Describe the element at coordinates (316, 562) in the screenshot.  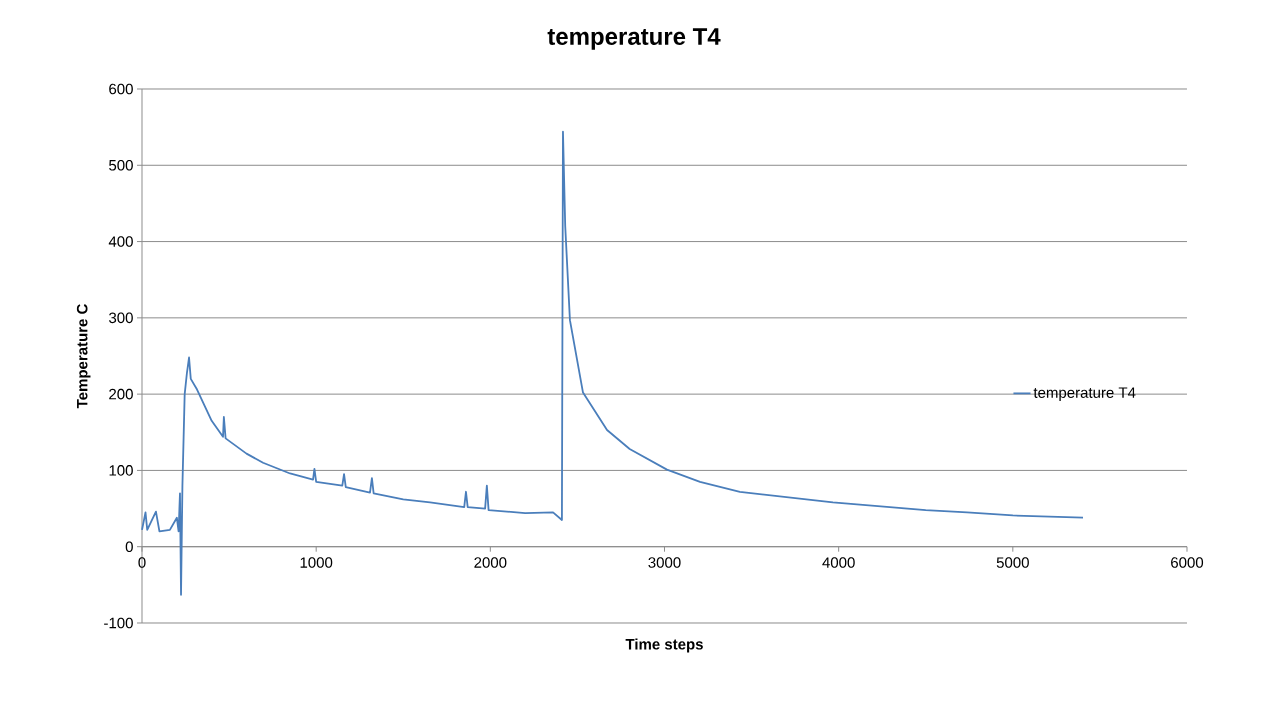
I see `x-tick-label: 1000` at that location.